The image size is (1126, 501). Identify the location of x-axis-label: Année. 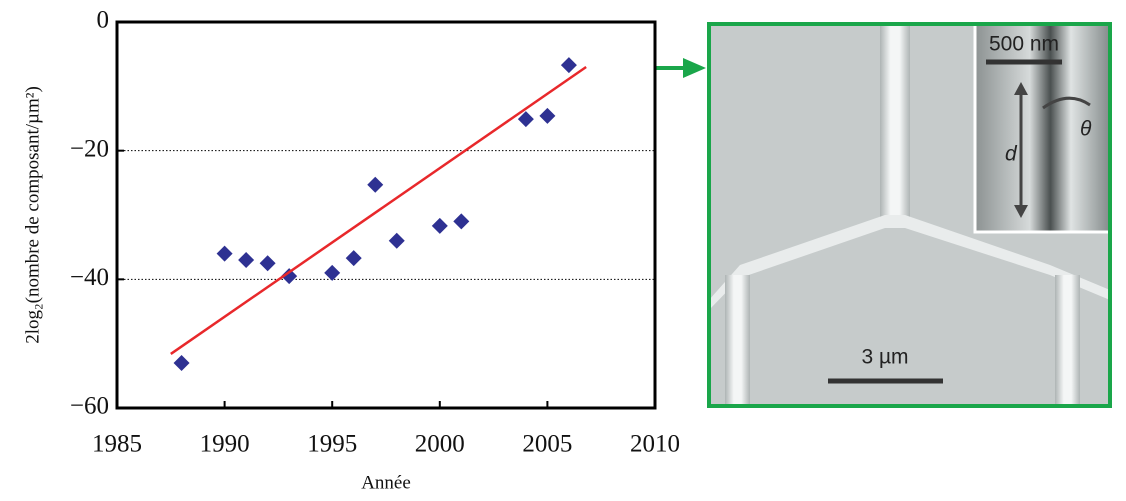
(386, 482).